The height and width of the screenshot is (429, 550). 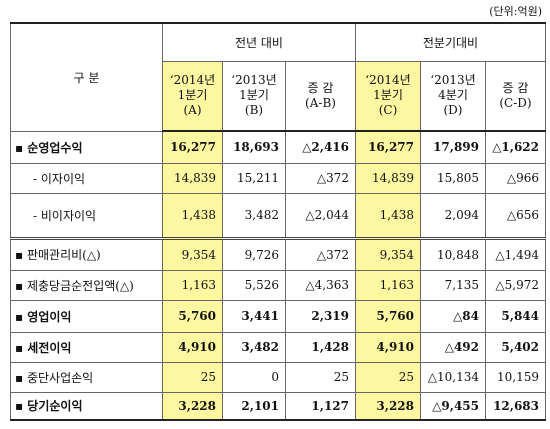 What do you see at coordinates (254, 178) in the screenshot?
I see `value-cell: 15,211` at bounding box center [254, 178].